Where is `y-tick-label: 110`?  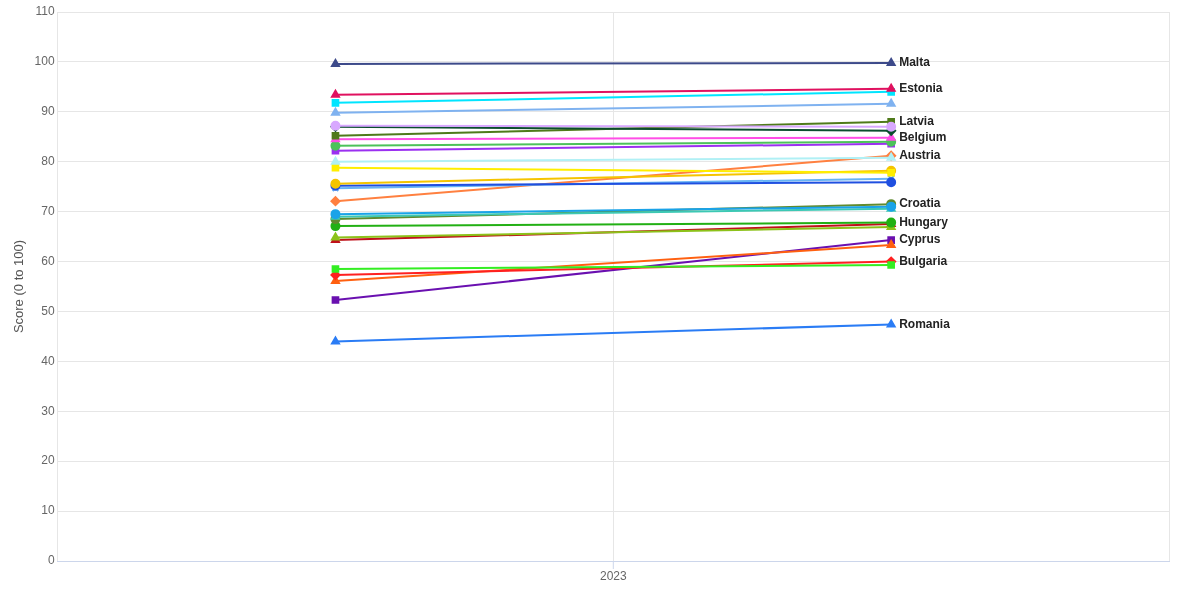
y-tick-label: 110 is located at coordinates (45, 11).